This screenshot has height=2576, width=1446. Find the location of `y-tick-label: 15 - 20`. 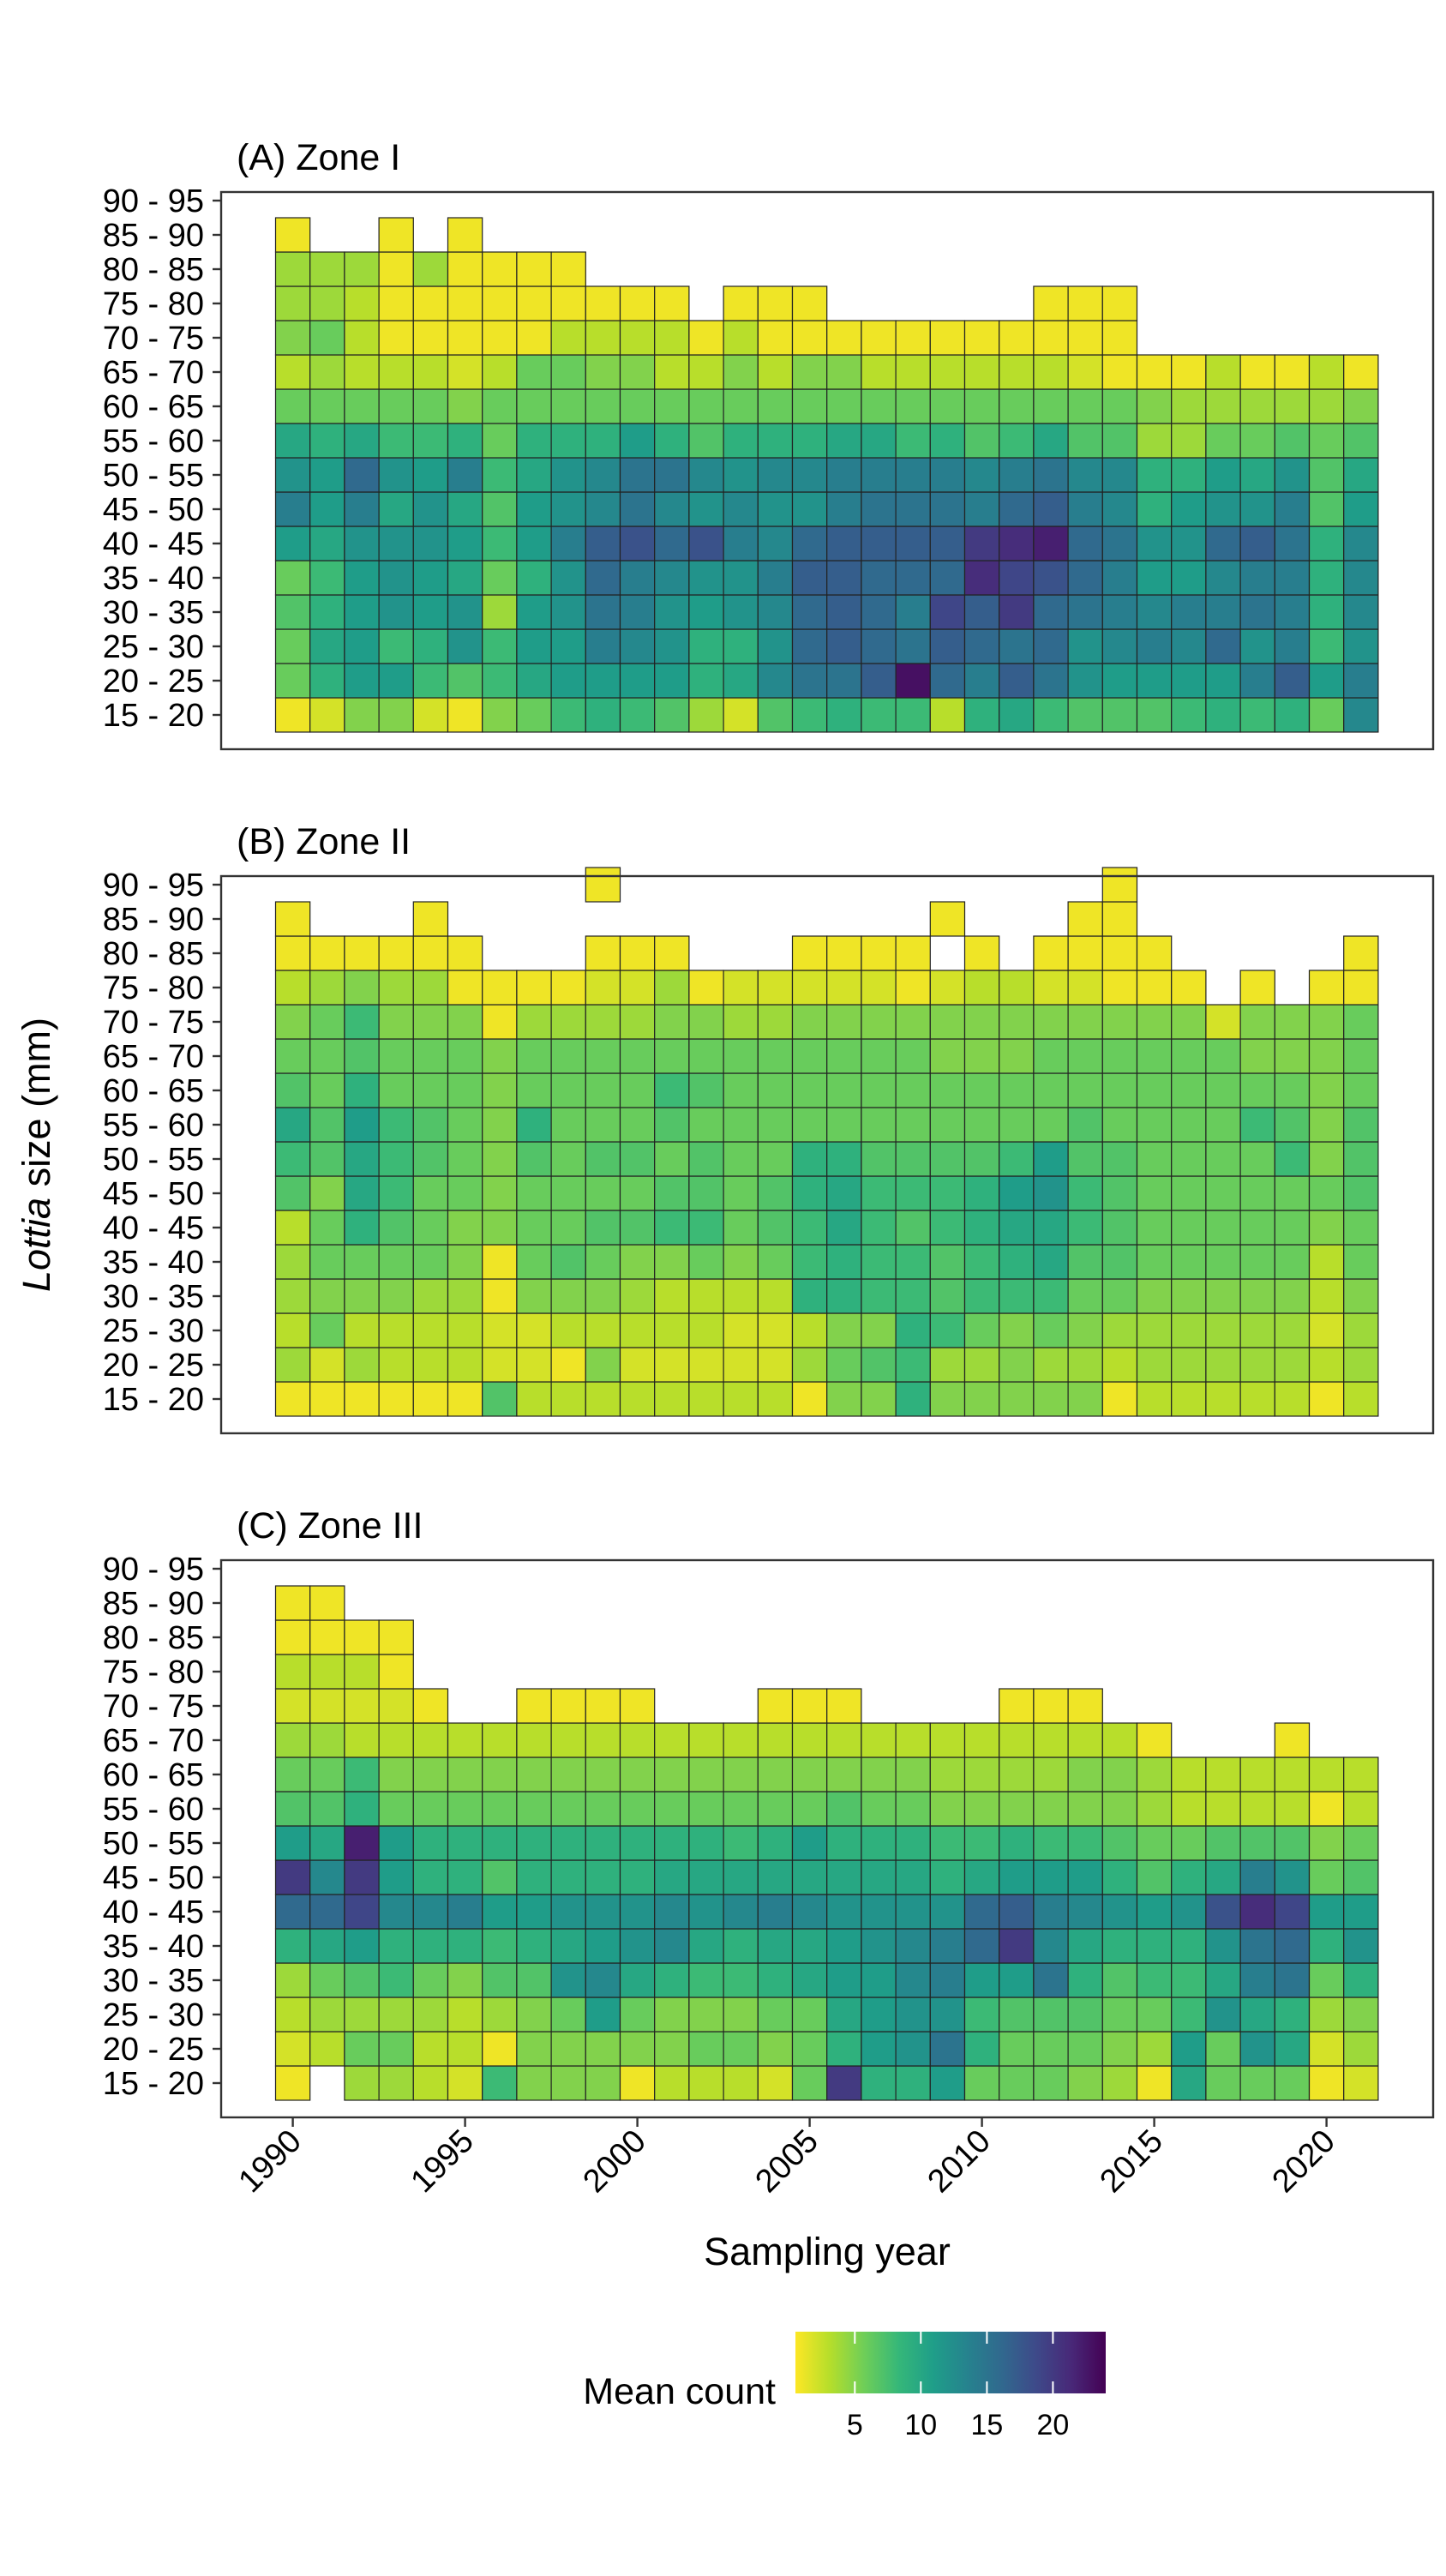

y-tick-label: 15 - 20 is located at coordinates (153, 2084).